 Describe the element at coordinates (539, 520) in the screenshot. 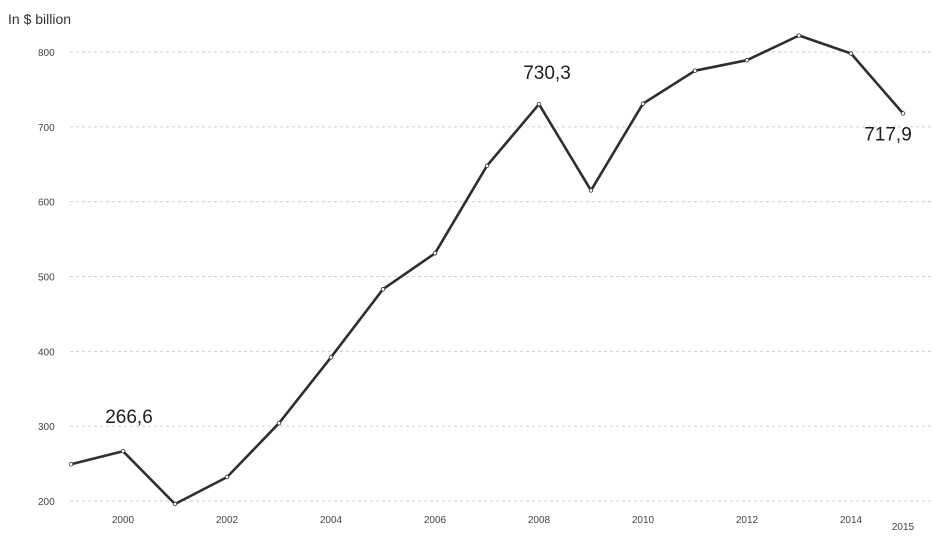

I see `x-tick-label: 2008` at that location.